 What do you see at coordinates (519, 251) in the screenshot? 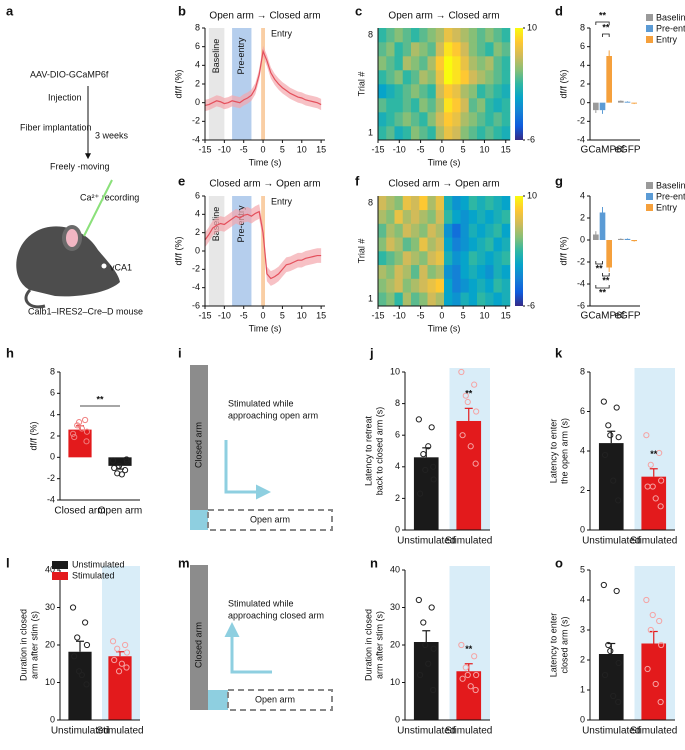
I see `colorbar` at bounding box center [519, 251].